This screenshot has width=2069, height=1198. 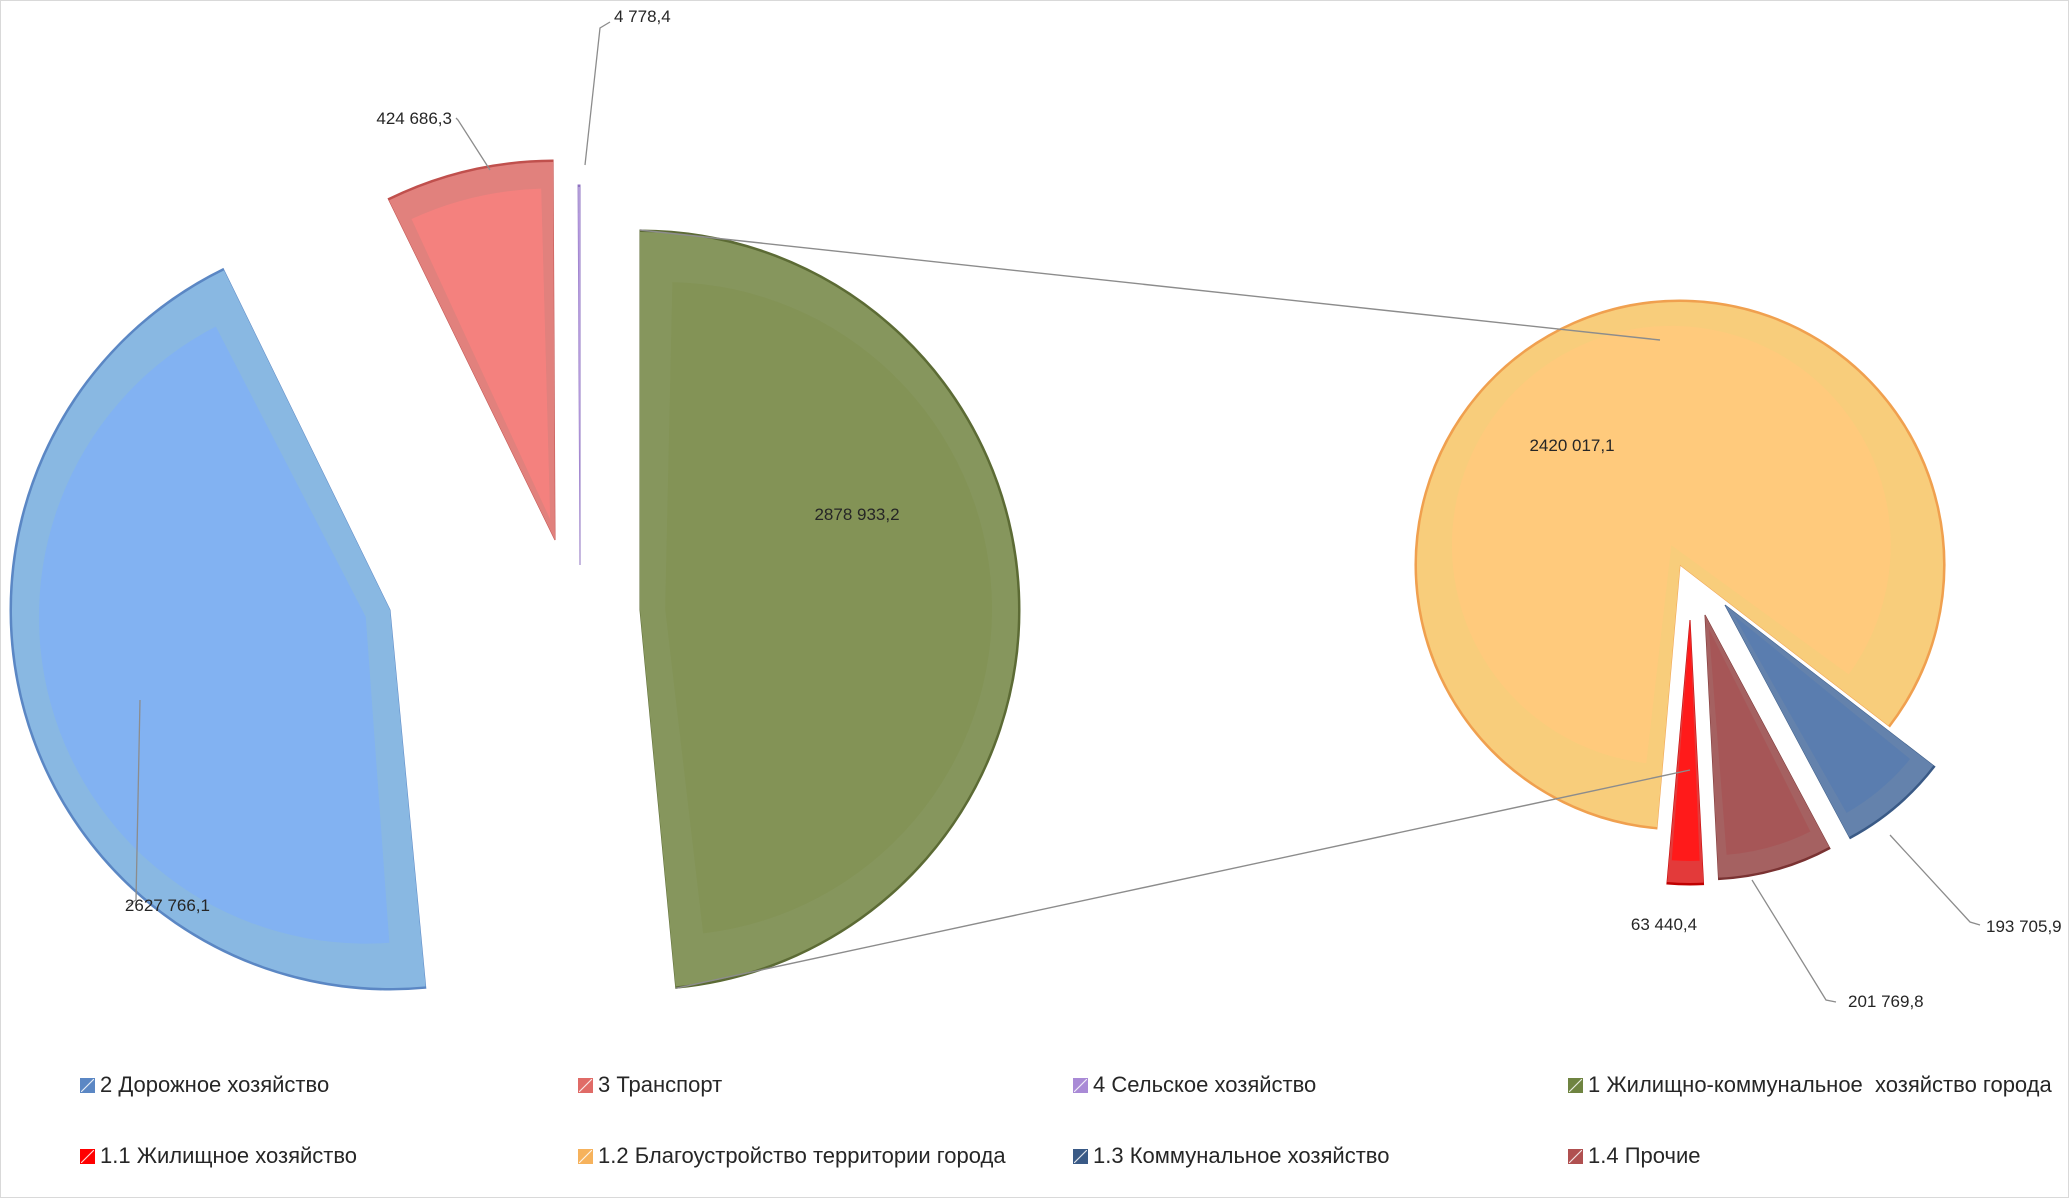 What do you see at coordinates (1767, 747) in the screenshot?
I see `secondary-slice-1-4-прочие` at bounding box center [1767, 747].